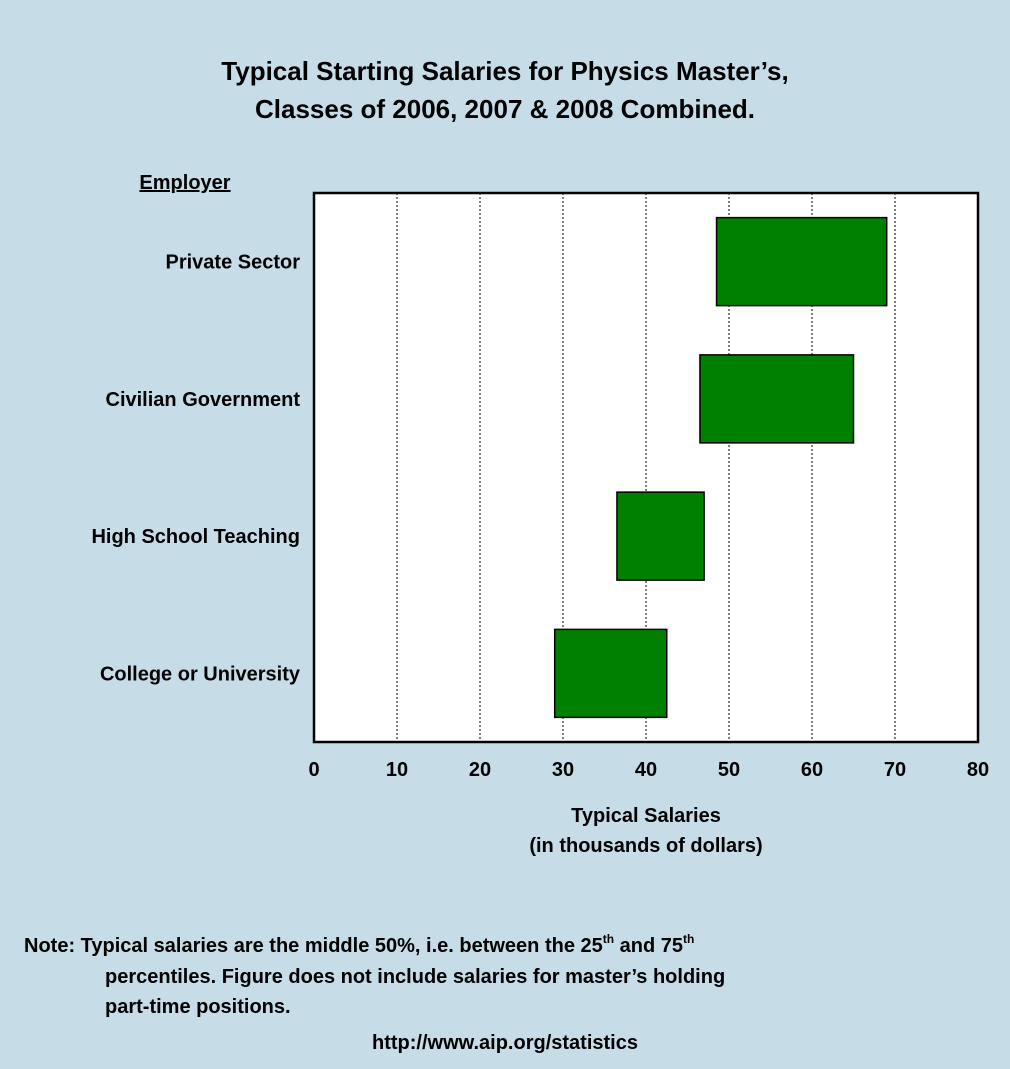  Describe the element at coordinates (729, 770) in the screenshot. I see `x-tick-label: 50` at that location.